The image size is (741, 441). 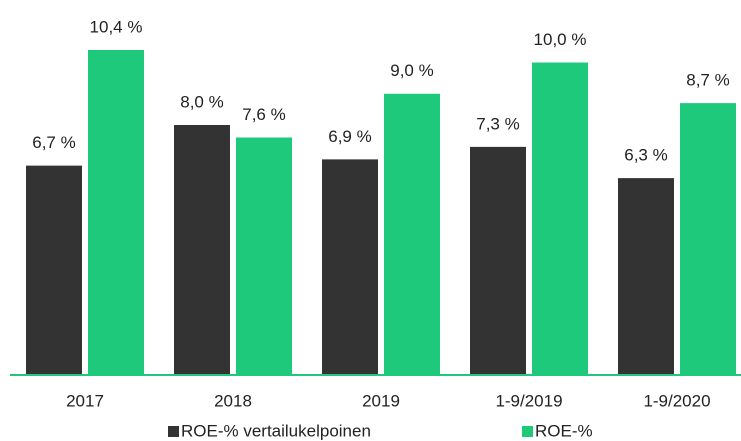 What do you see at coordinates (85, 400) in the screenshot?
I see `x-tick-label: 2017` at bounding box center [85, 400].